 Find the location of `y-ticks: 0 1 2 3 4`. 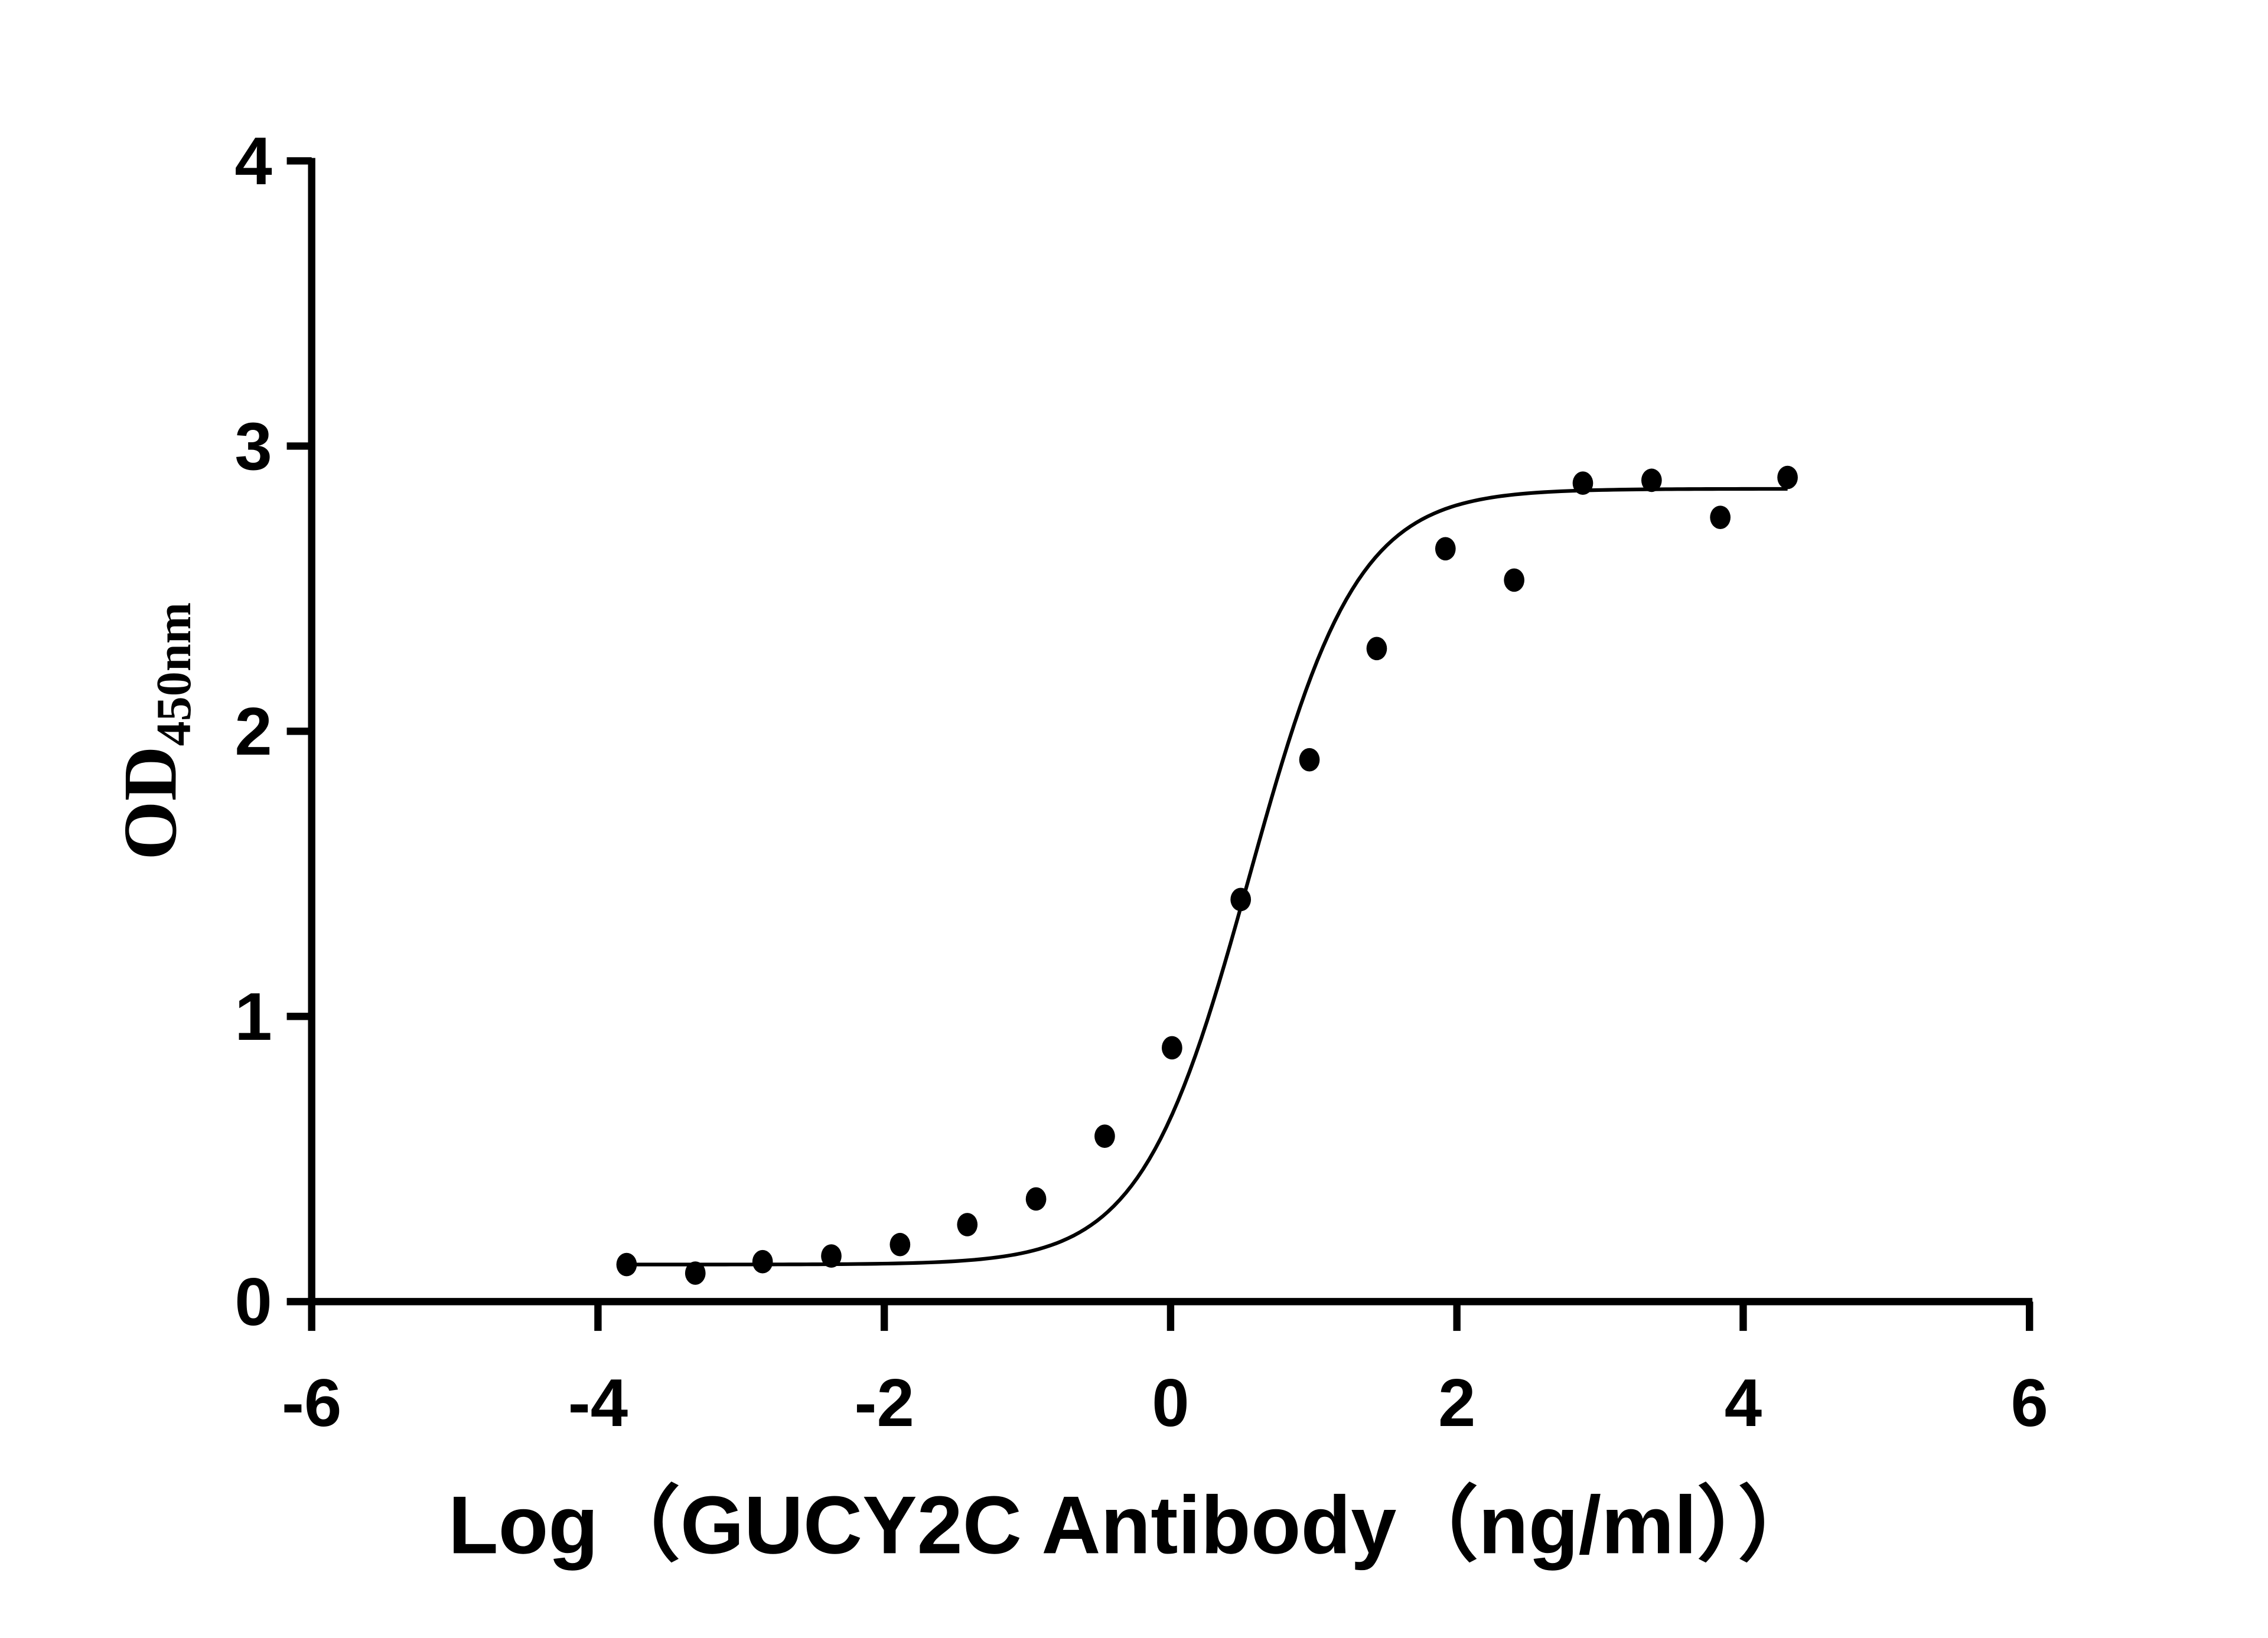

y-ticks: 0 1 2 3 4 is located at coordinates (273, 732).